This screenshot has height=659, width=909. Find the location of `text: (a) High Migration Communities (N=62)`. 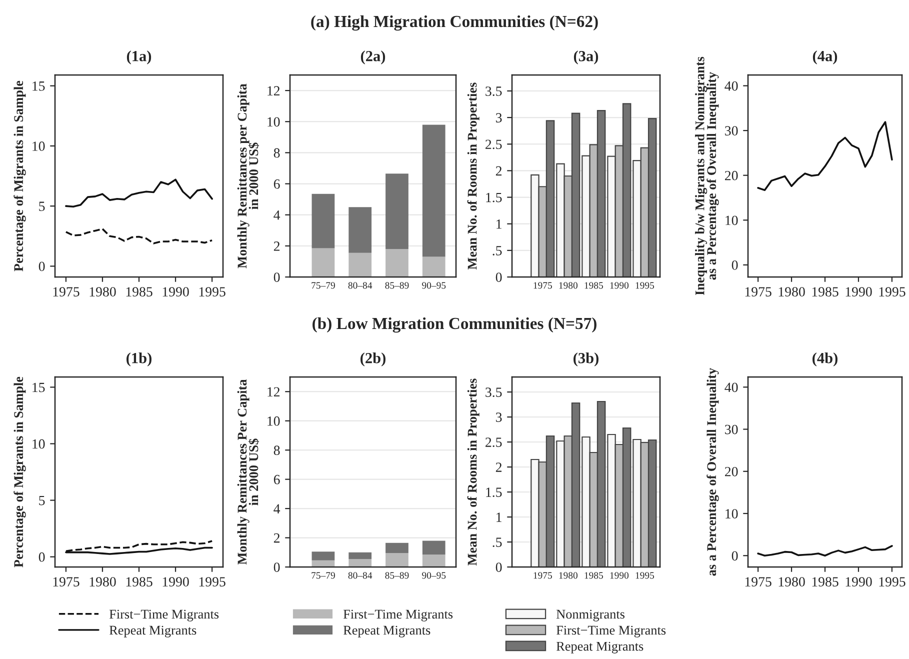

text: (a) High Migration Communities (N=62) is located at coordinates (454, 23).